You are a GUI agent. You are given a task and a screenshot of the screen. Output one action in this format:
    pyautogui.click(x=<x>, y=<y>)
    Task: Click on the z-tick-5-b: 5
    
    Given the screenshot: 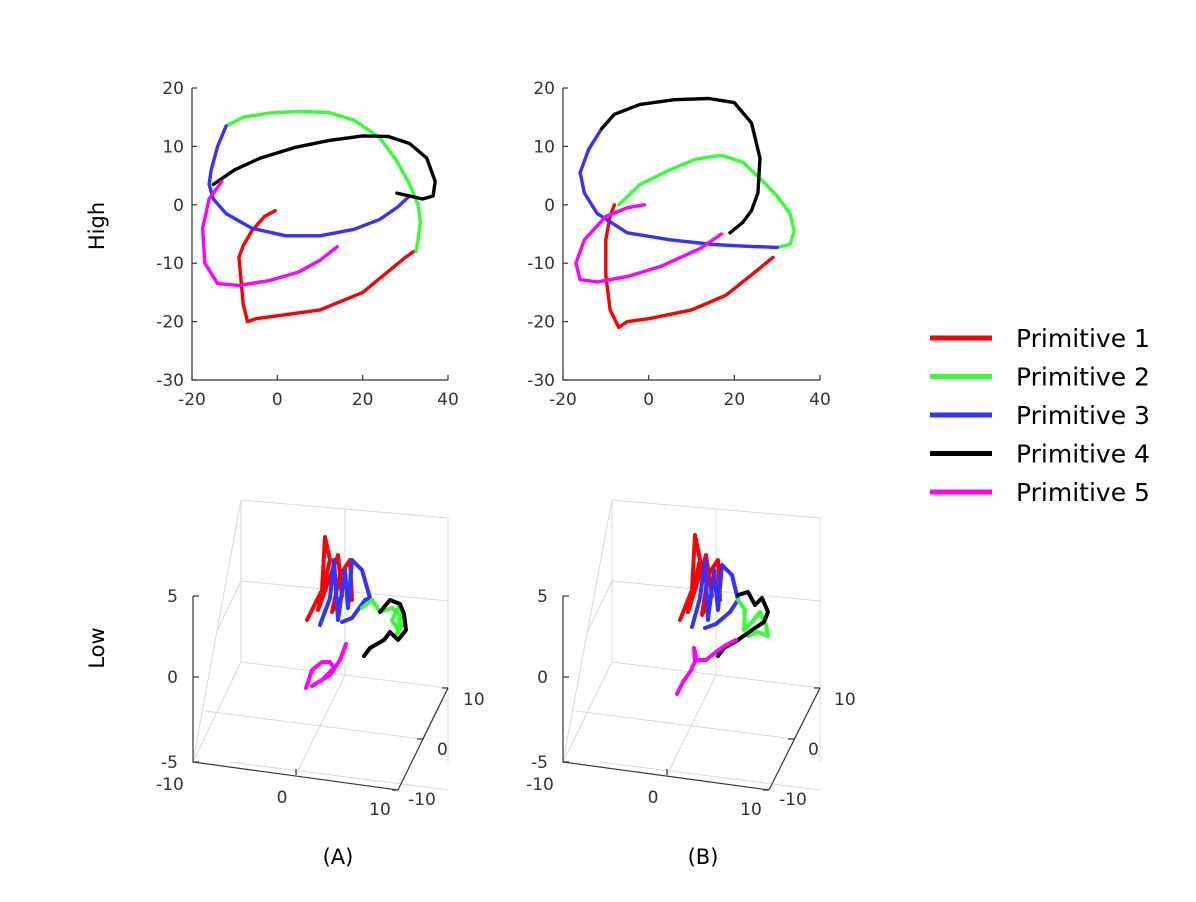 What is the action you would take?
    pyautogui.click(x=542, y=597)
    